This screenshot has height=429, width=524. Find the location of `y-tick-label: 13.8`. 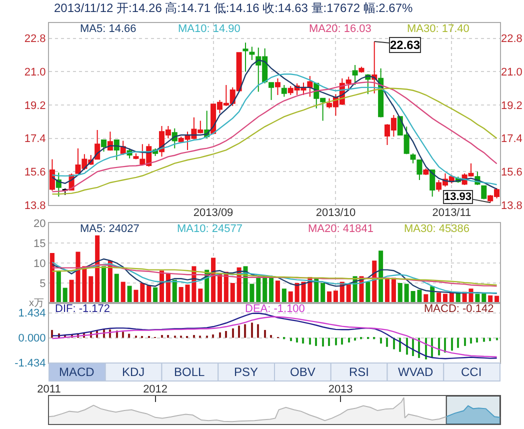

y-tick-label: 13.8 is located at coordinates (35, 206).